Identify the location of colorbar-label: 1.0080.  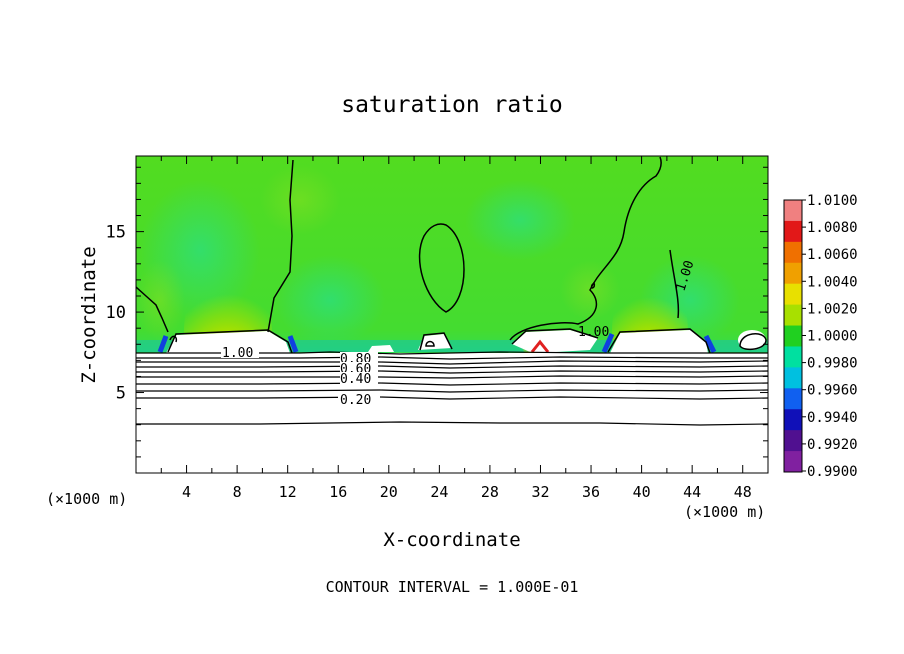
(832, 228).